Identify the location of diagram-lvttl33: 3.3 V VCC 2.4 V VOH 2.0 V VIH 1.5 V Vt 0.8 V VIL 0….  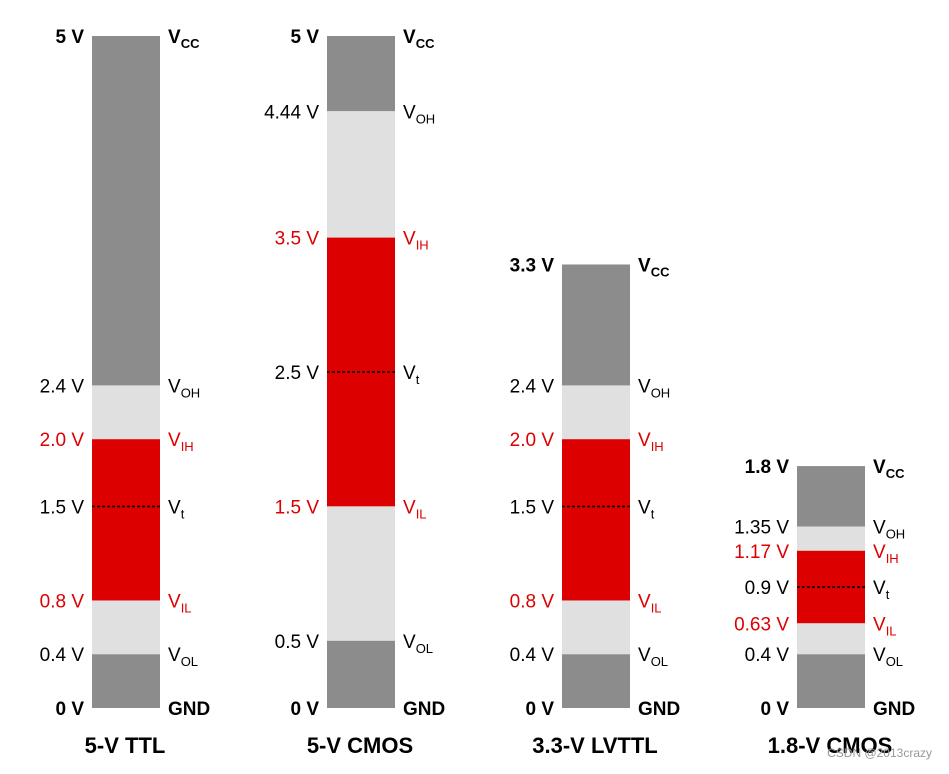
(595, 506).